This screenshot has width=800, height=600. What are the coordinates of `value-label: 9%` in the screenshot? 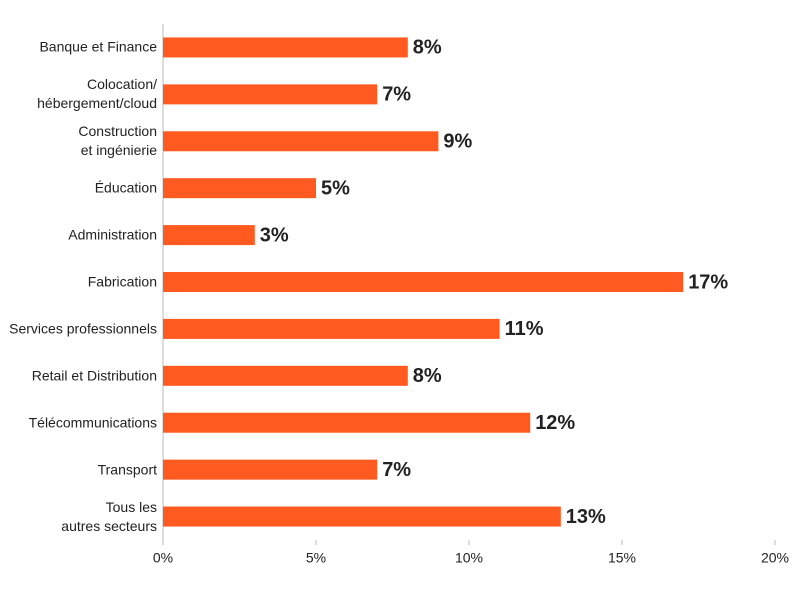 It's located at (457, 142).